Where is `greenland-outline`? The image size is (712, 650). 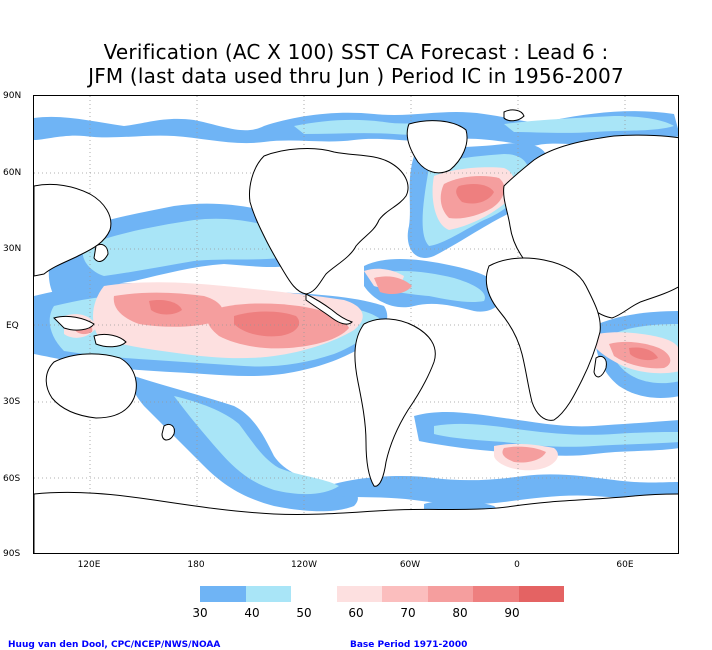 greenland-outline is located at coordinates (437, 147).